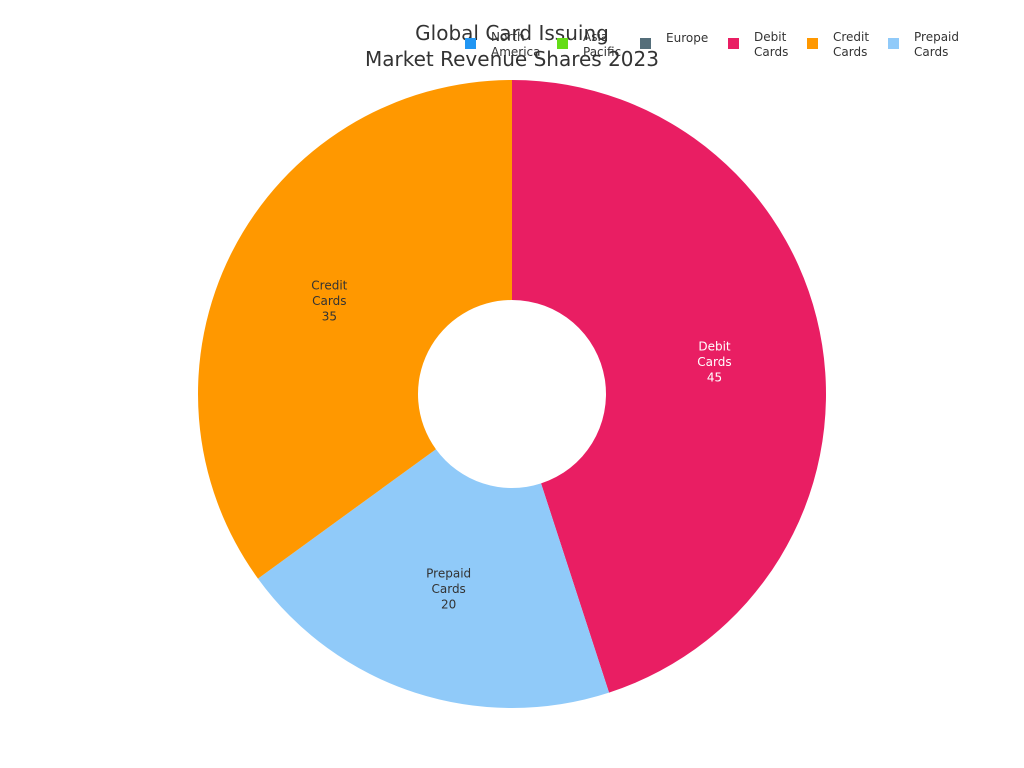  I want to click on legend-entry-3: Debit Cards, so click(758, 44).